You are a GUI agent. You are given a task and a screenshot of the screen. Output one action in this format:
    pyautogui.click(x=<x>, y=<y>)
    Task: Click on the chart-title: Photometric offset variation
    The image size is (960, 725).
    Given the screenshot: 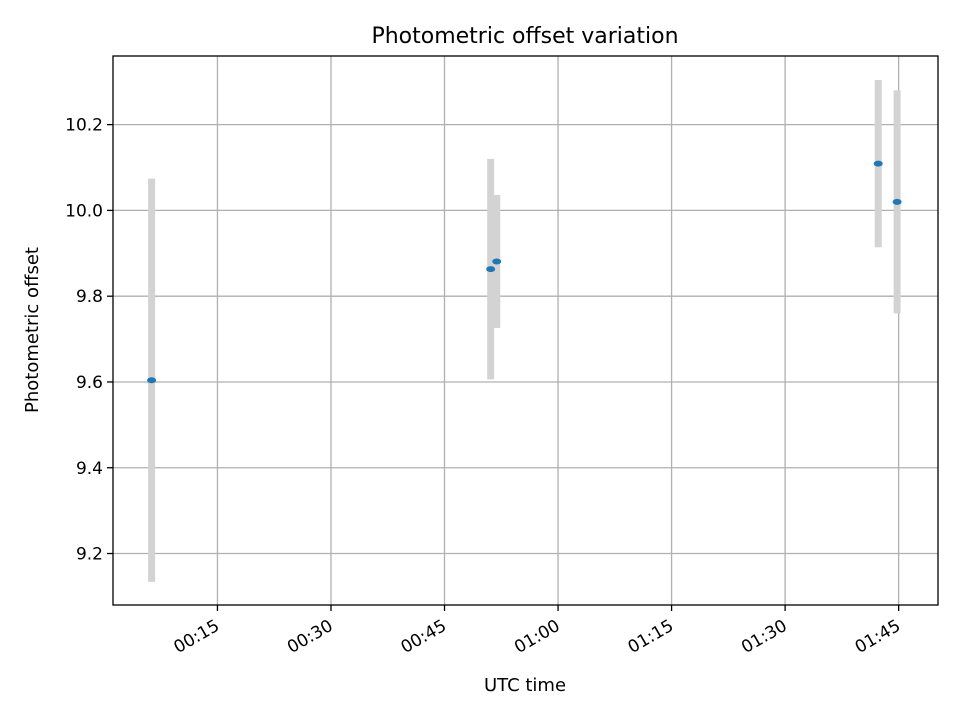 What is the action you would take?
    pyautogui.click(x=524, y=36)
    